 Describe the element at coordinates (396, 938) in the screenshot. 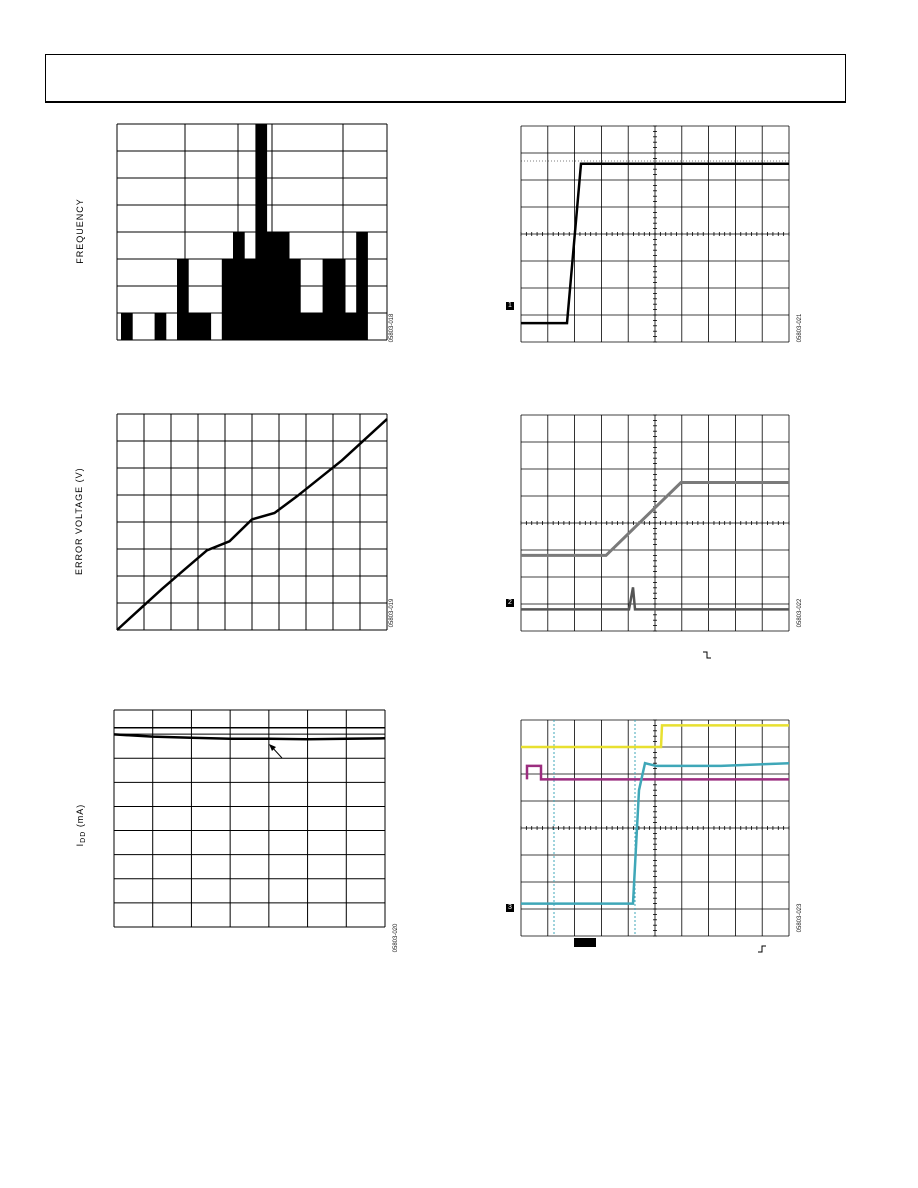

I see `figure-id-3: 05803-020` at that location.